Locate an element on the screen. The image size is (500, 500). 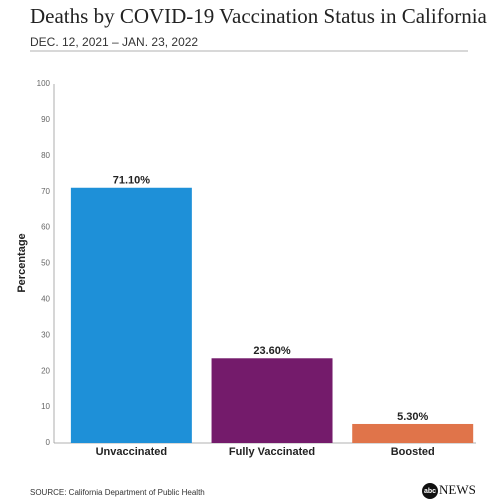
y-tick-label: 40 is located at coordinates (45, 299).